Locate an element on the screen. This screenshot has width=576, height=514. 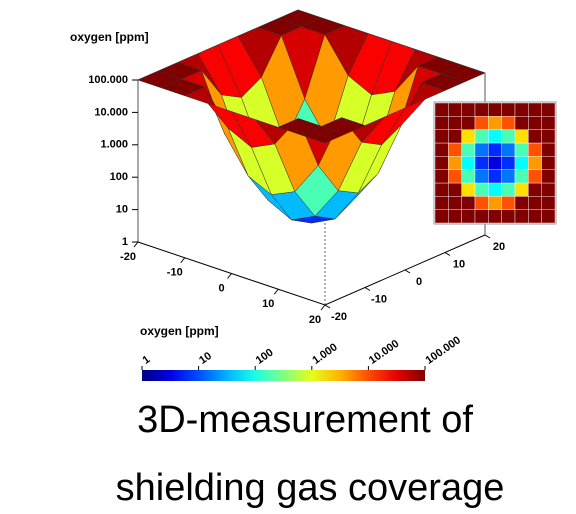
colorbar-tick-label: 1 is located at coordinates (147, 359).